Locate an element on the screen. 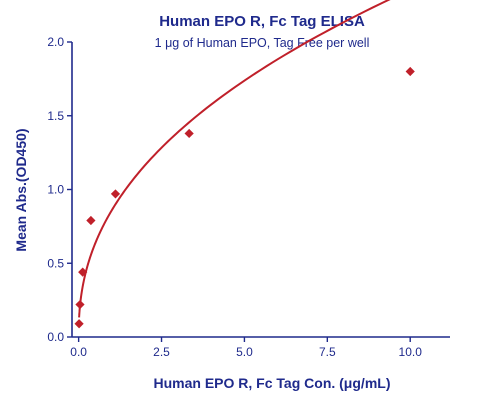 The image size is (480, 406). y-tick-label-3: 1.5 is located at coordinates (55, 116).